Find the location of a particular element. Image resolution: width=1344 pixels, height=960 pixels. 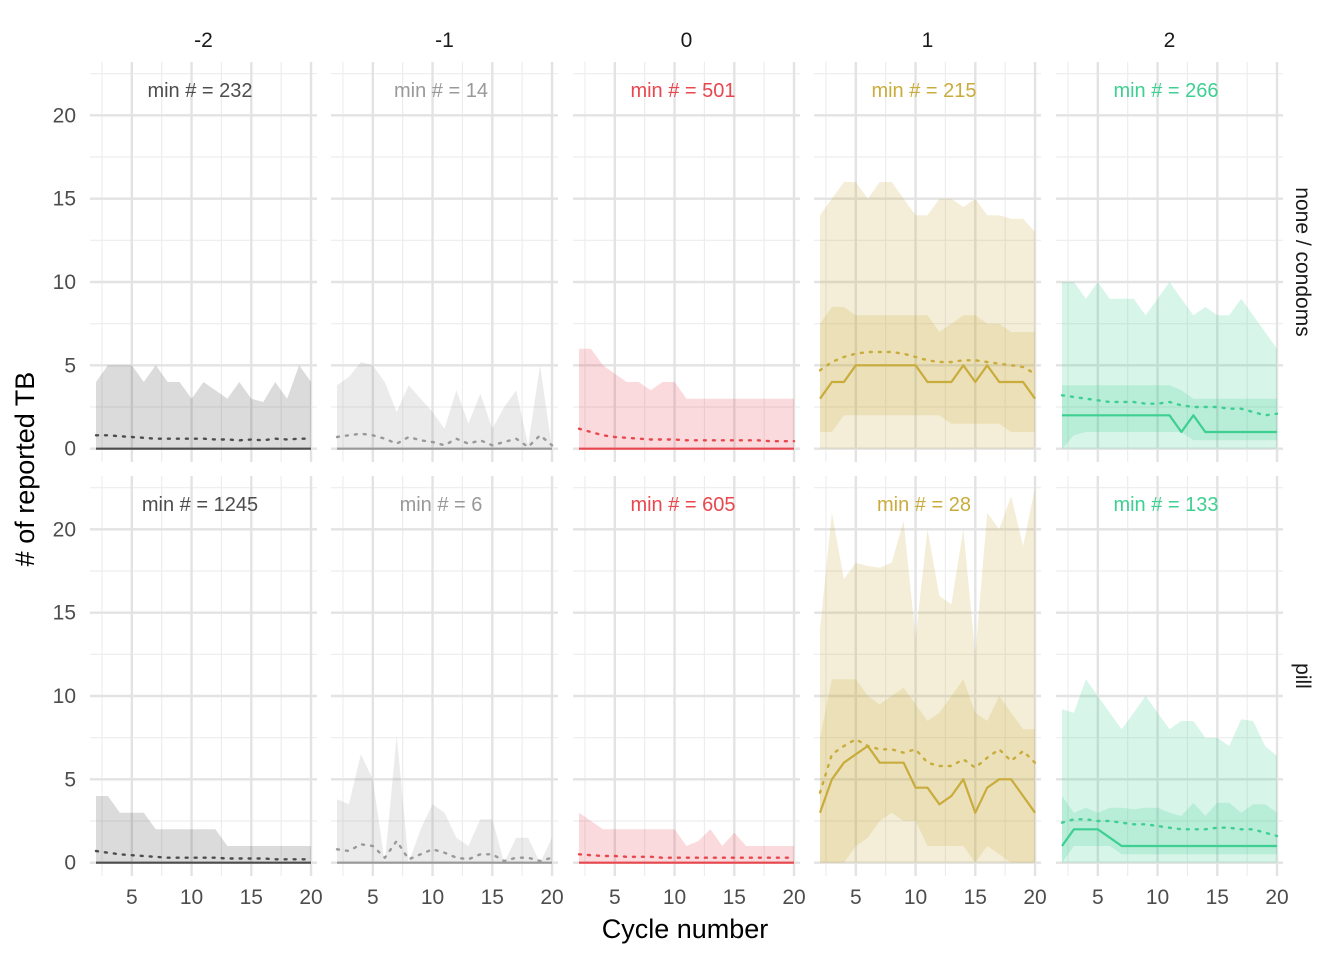

inner-interval-band-r0c3 is located at coordinates (927, 369).